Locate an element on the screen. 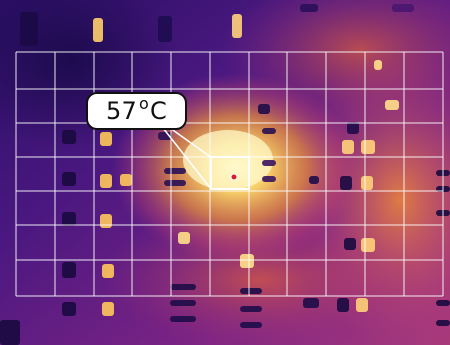 This screenshot has height=345, width=450. measurement-box is located at coordinates (230, 173).